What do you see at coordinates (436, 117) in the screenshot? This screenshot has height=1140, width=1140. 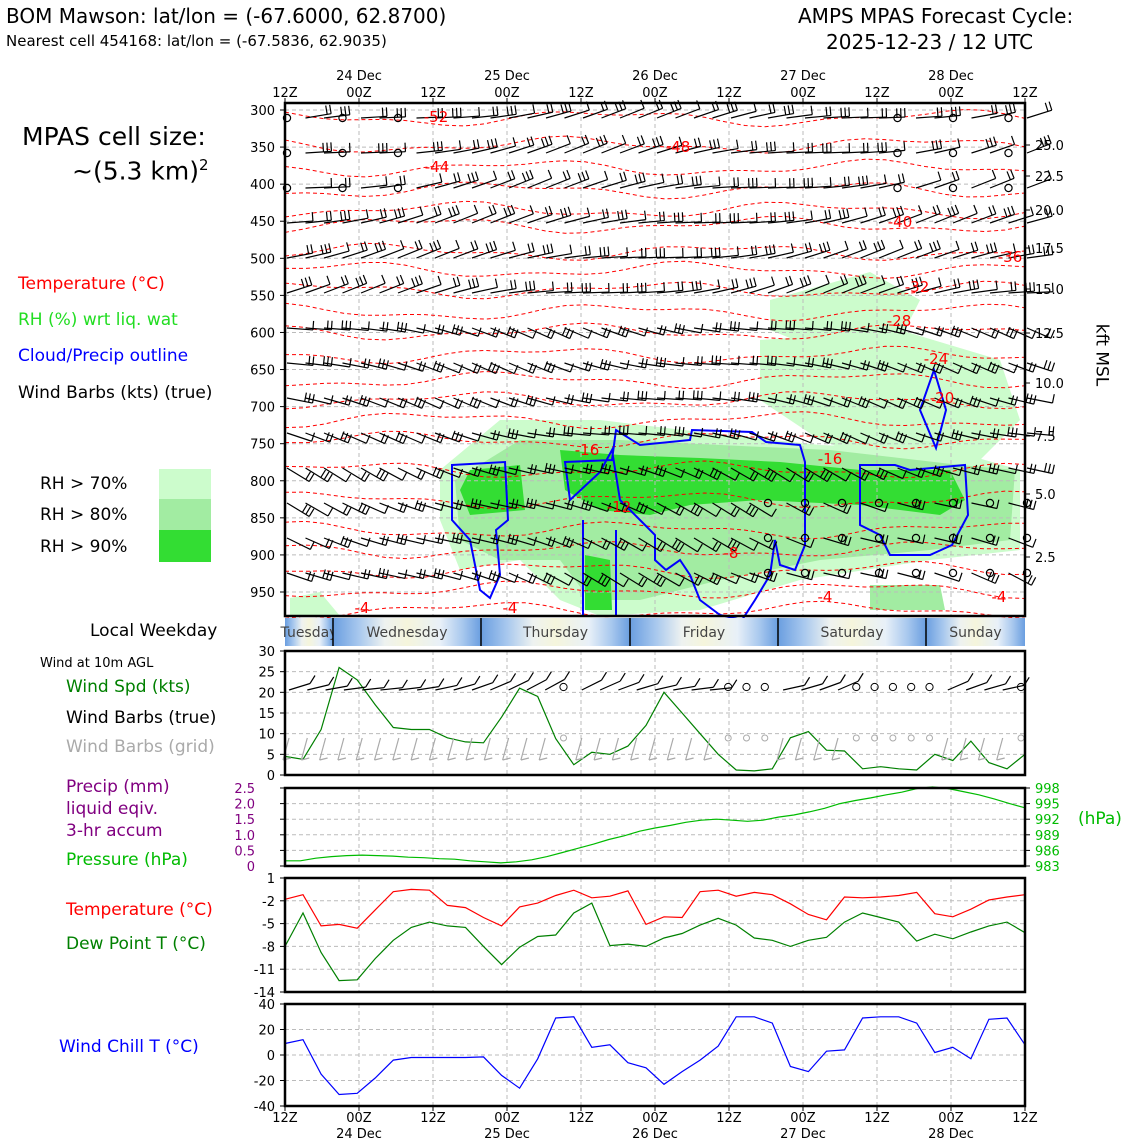 I see `temperature-contour-label: -52` at bounding box center [436, 117].